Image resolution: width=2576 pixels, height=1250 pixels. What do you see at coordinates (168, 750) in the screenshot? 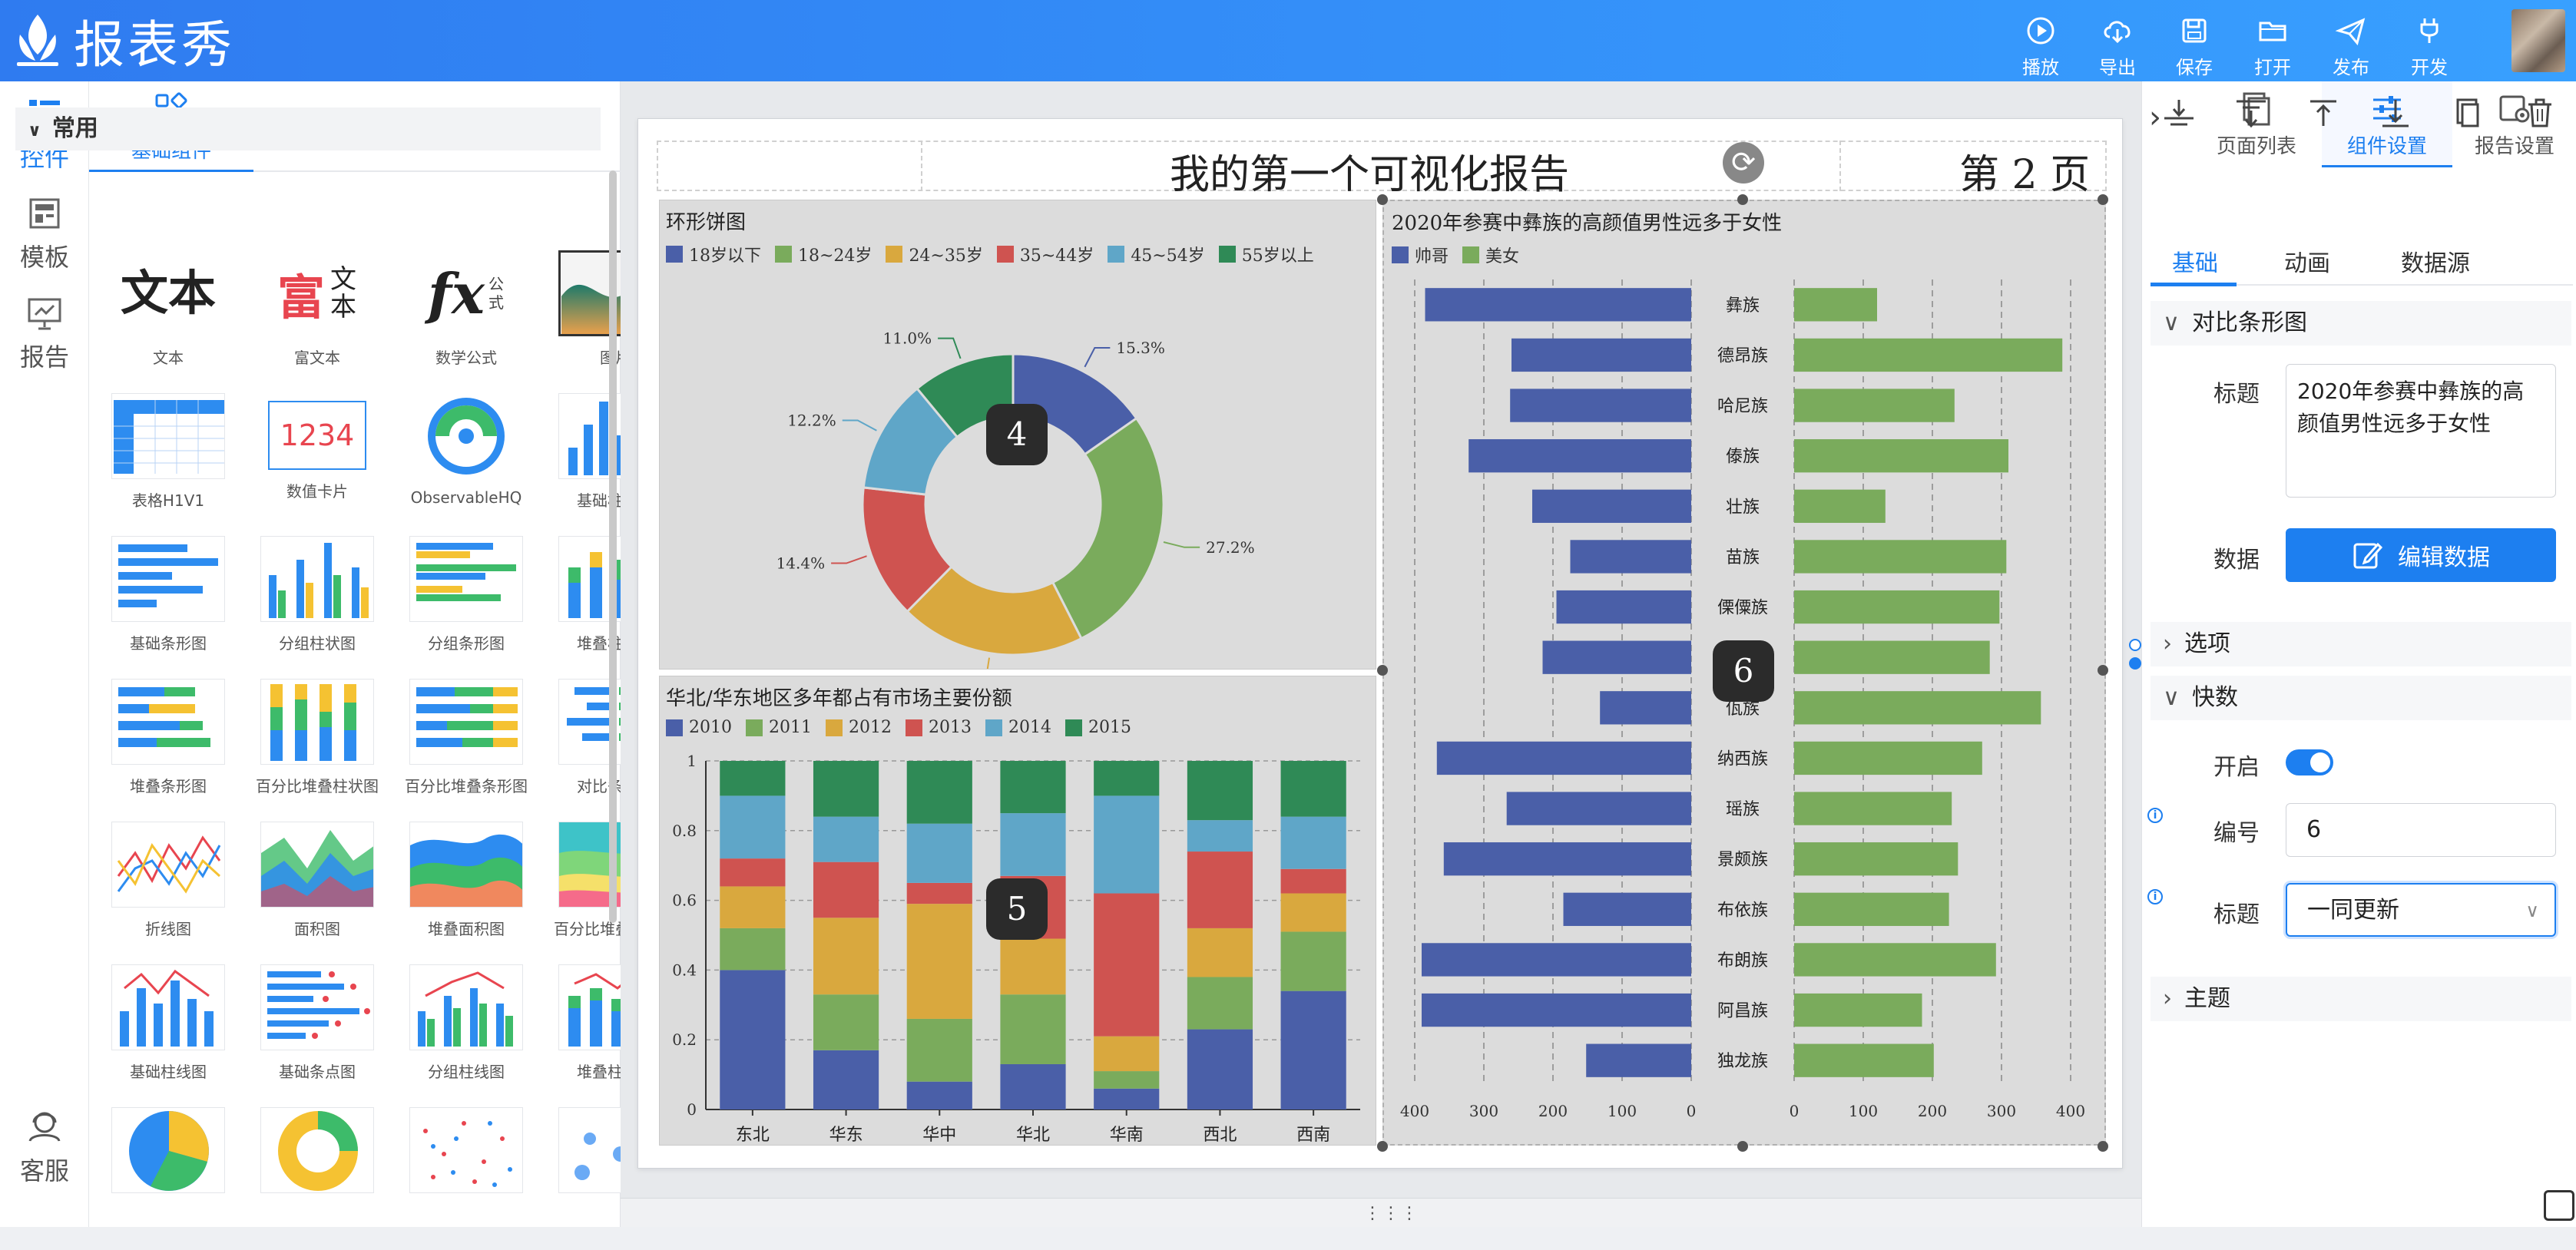
I see `component-stacked-bar: 堆叠条形图` at bounding box center [168, 750].